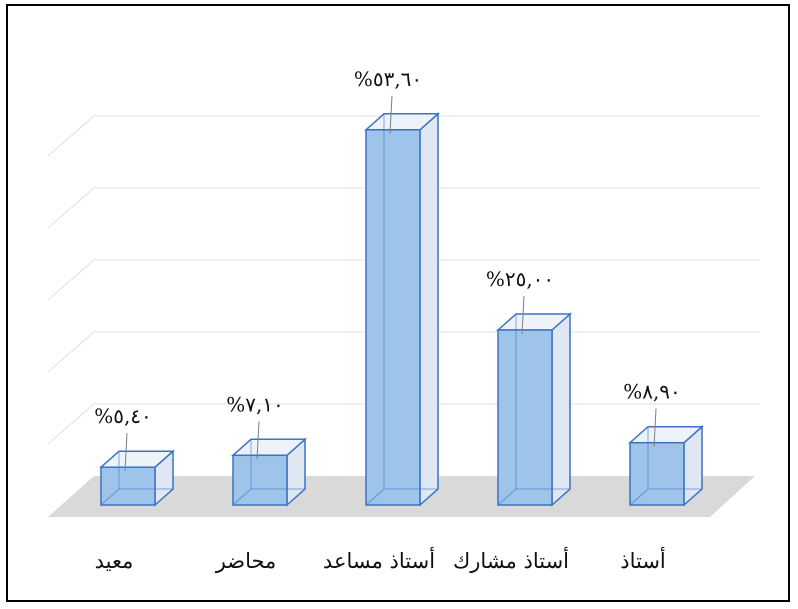 Image resolution: width=798 pixels, height=609 pixels. I want to click on category-label: أستاذ, so click(643, 559).